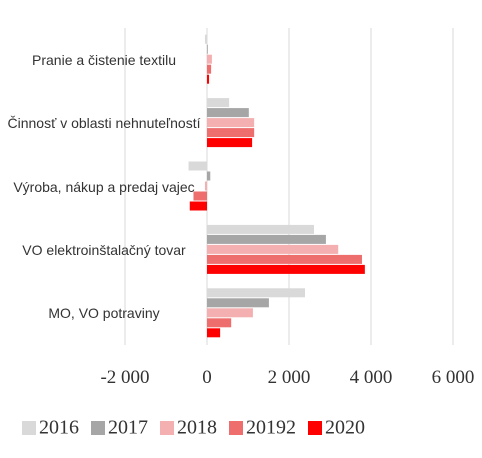 This screenshot has width=482, height=458. I want to click on legend-label: 2017, so click(128, 428).